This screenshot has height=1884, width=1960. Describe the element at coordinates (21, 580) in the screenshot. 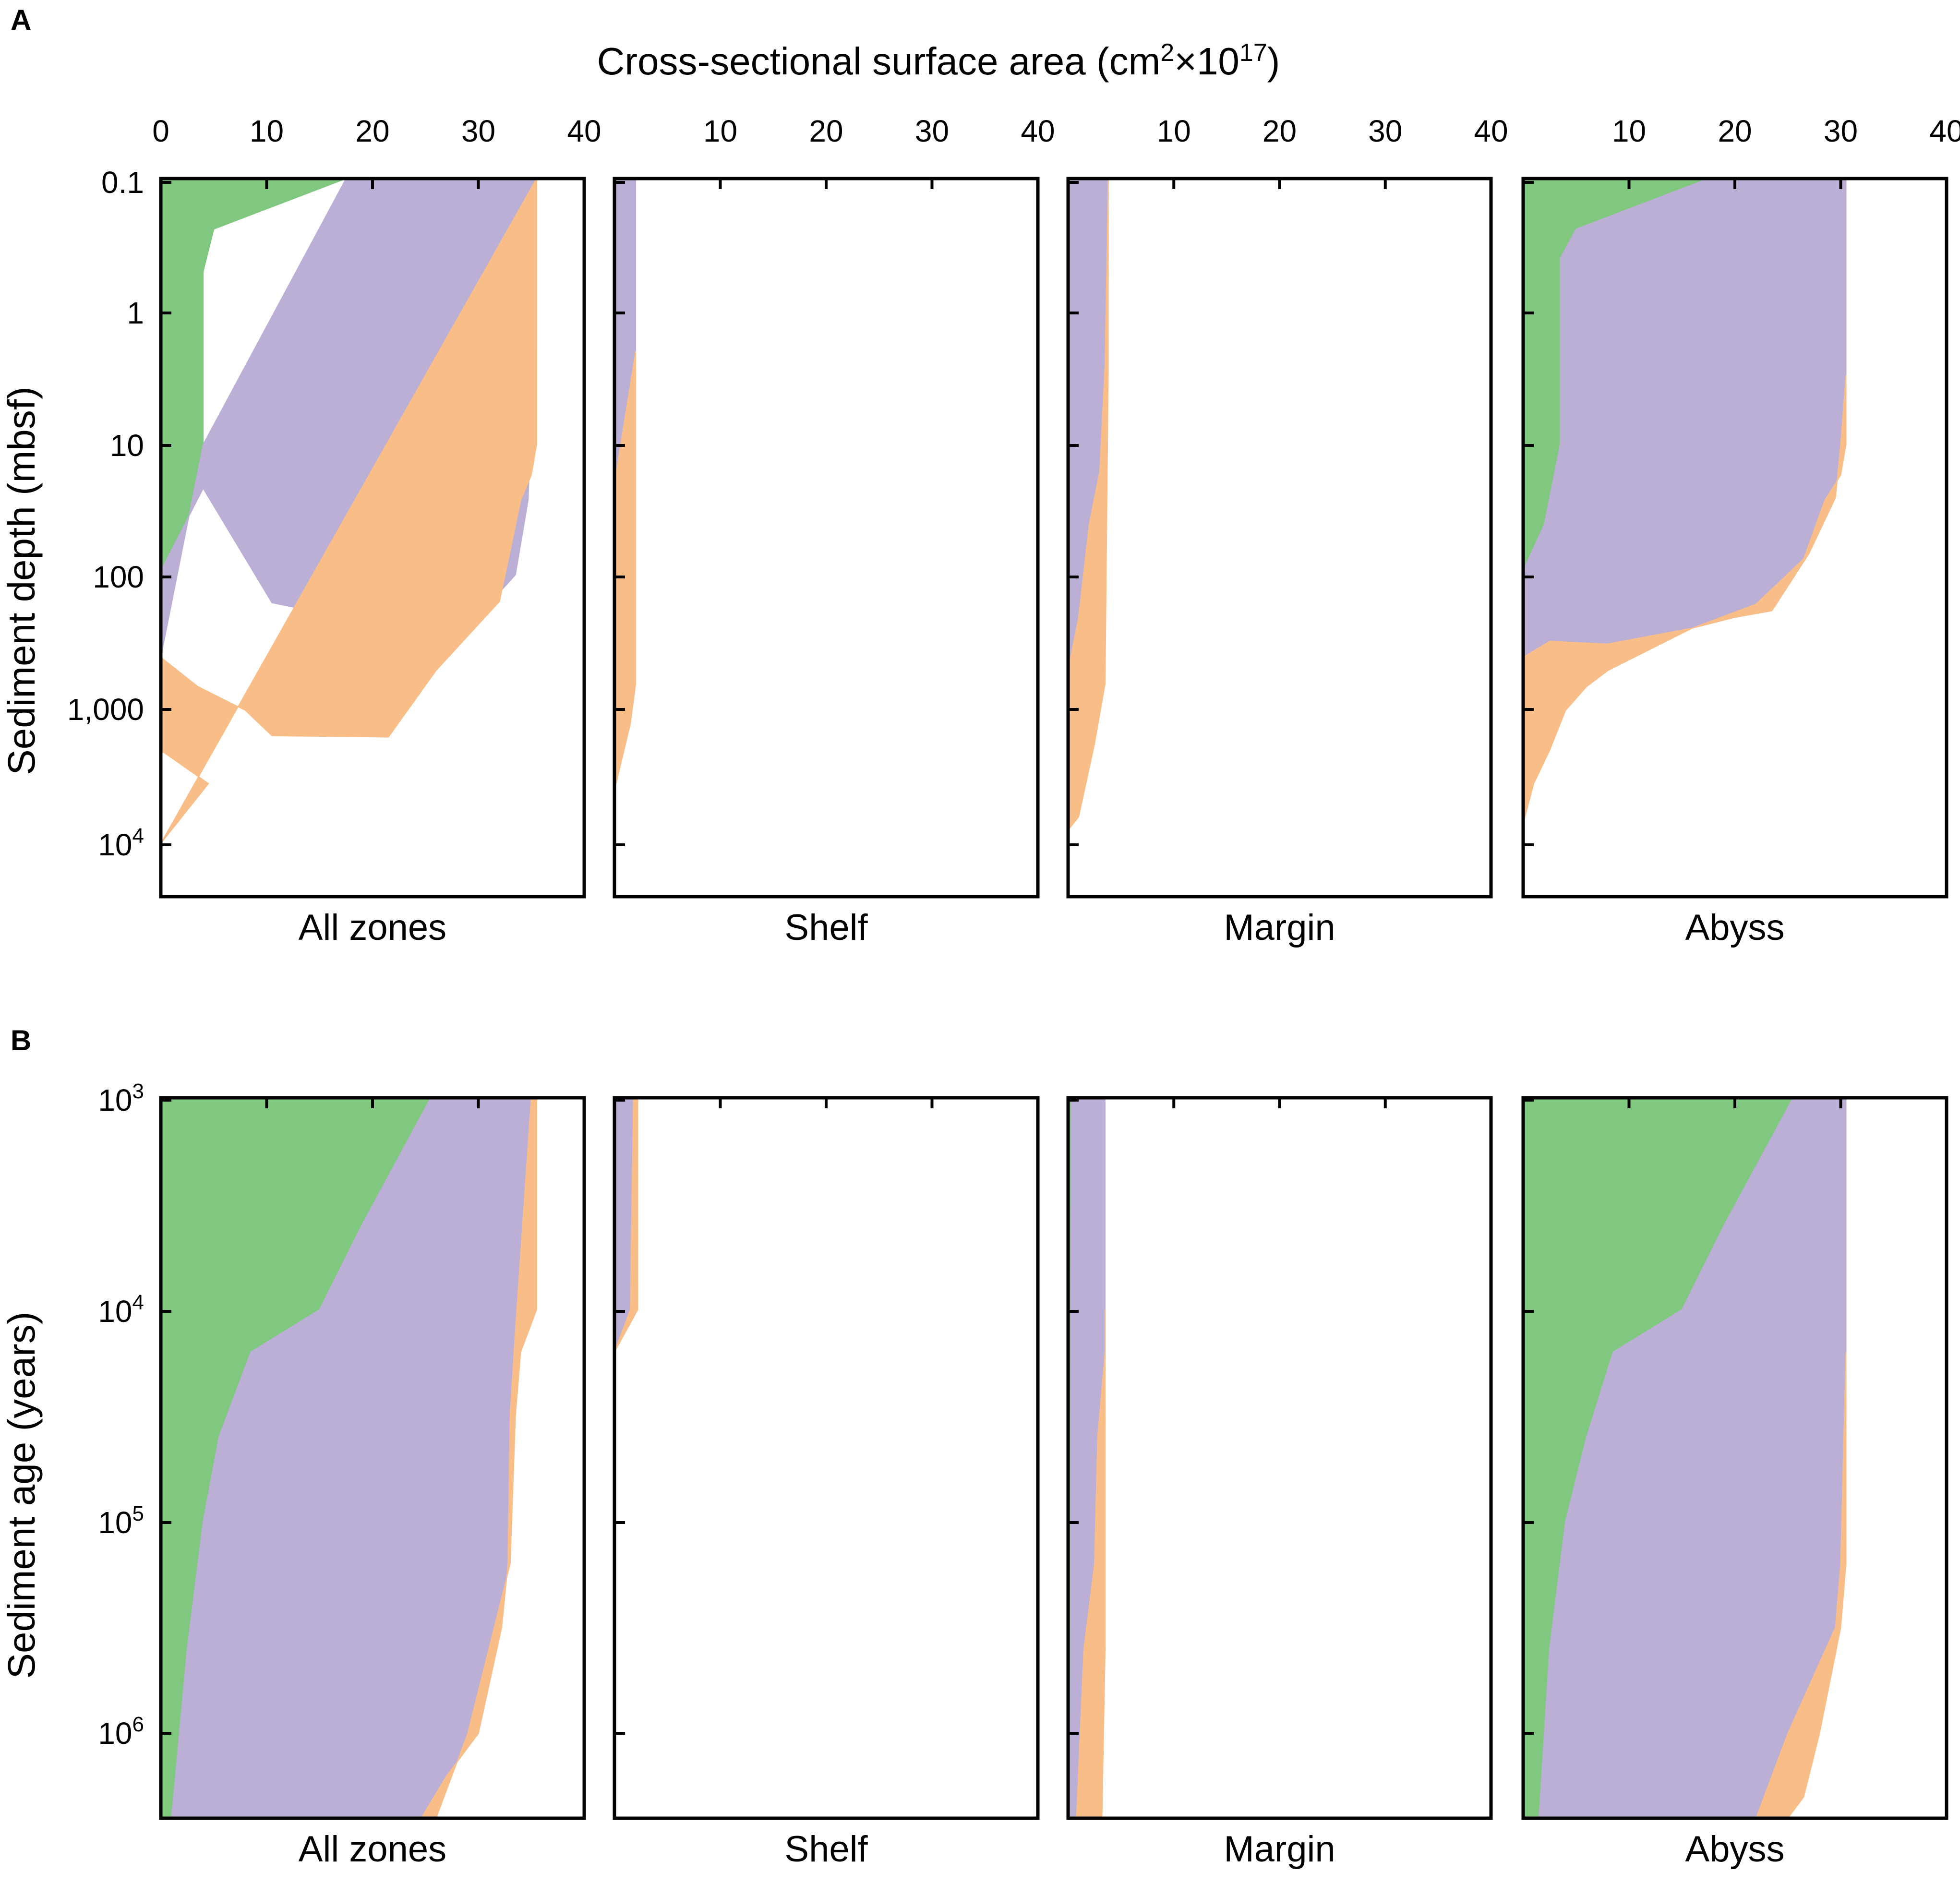

I see `panel-a-y-axis-label: Sediment depth (mbsf)` at that location.